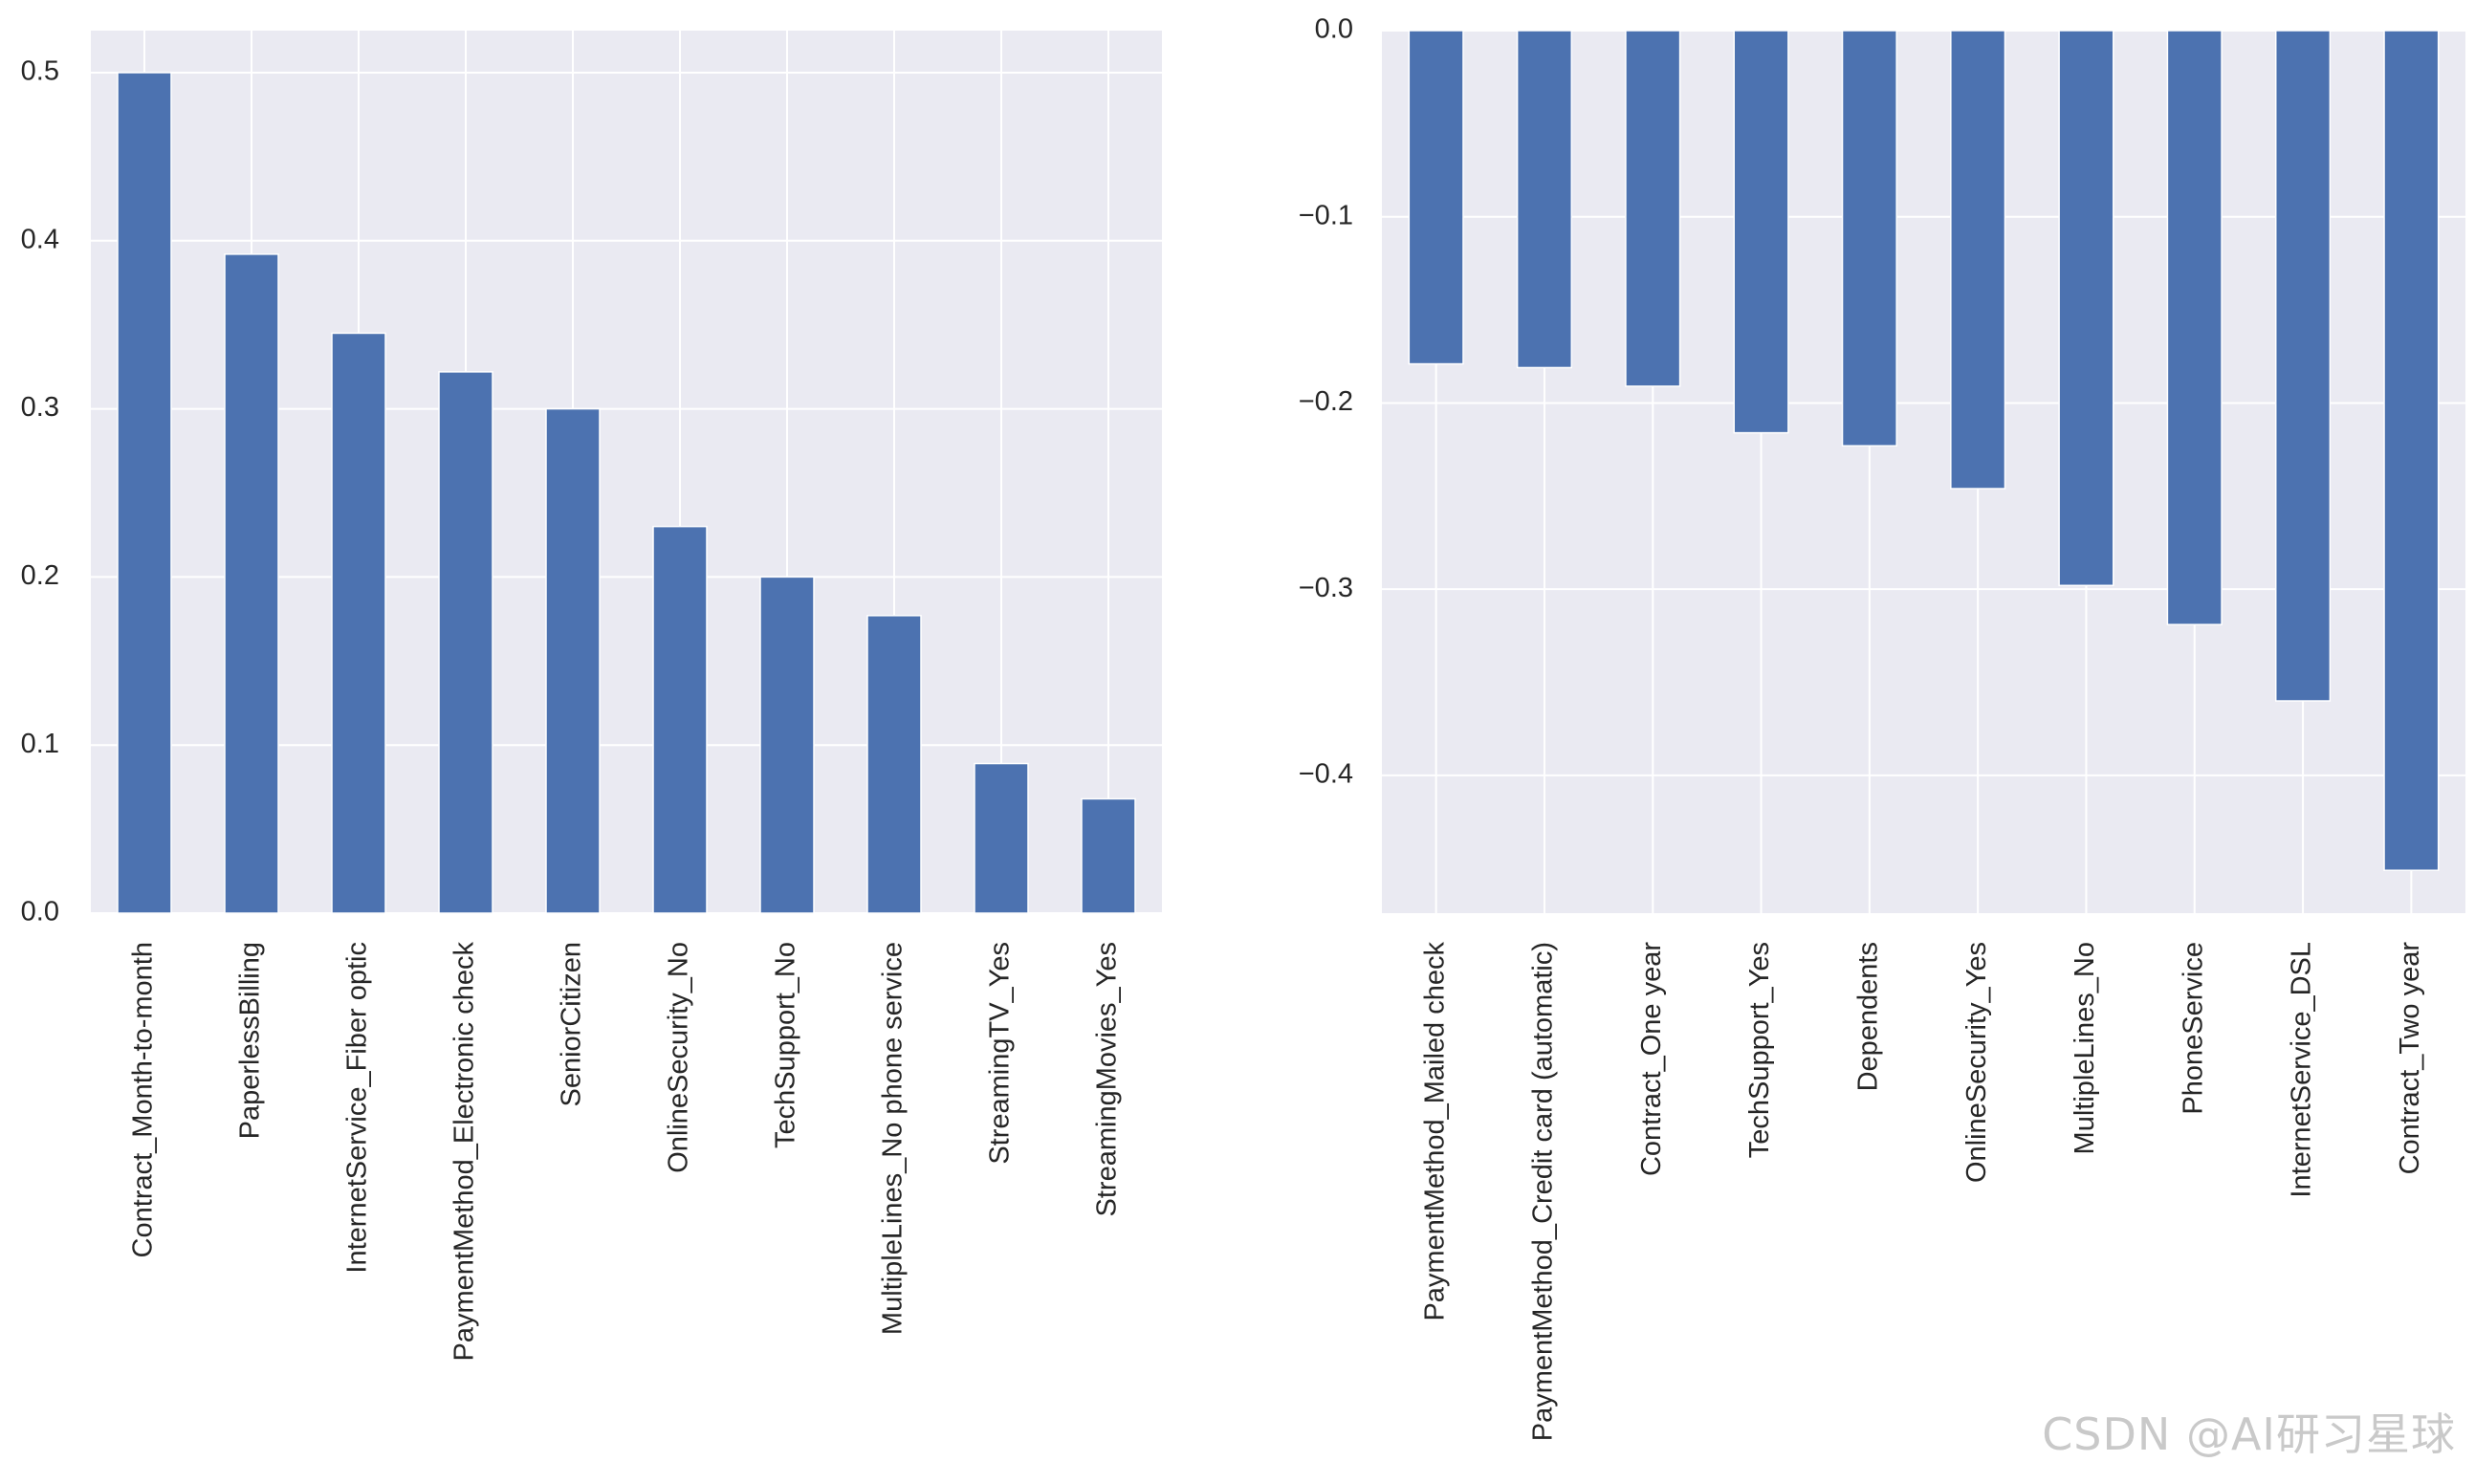 The width and height of the screenshot is (2475, 1484). Describe the element at coordinates (1653, 209) in the screenshot. I see `bar-contract-one-year` at that location.